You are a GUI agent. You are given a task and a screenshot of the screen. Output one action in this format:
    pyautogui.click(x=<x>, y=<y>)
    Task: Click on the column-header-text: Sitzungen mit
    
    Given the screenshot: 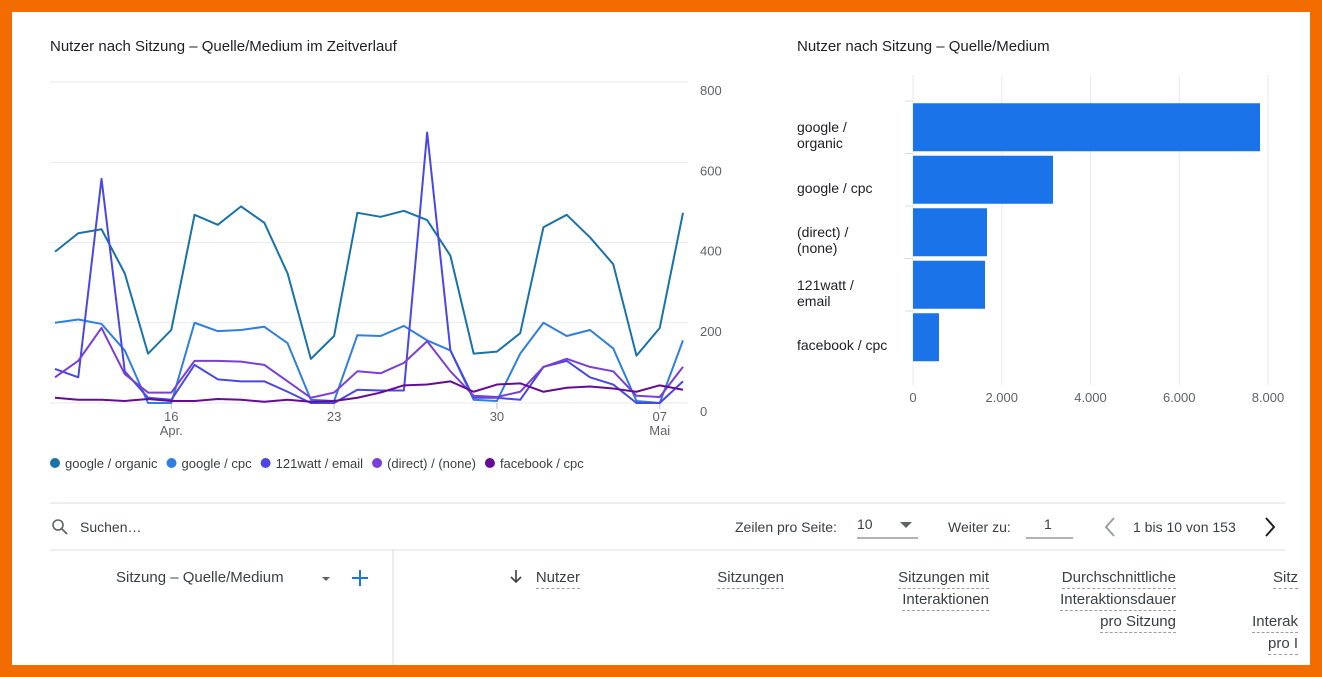 What is the action you would take?
    pyautogui.click(x=943, y=578)
    